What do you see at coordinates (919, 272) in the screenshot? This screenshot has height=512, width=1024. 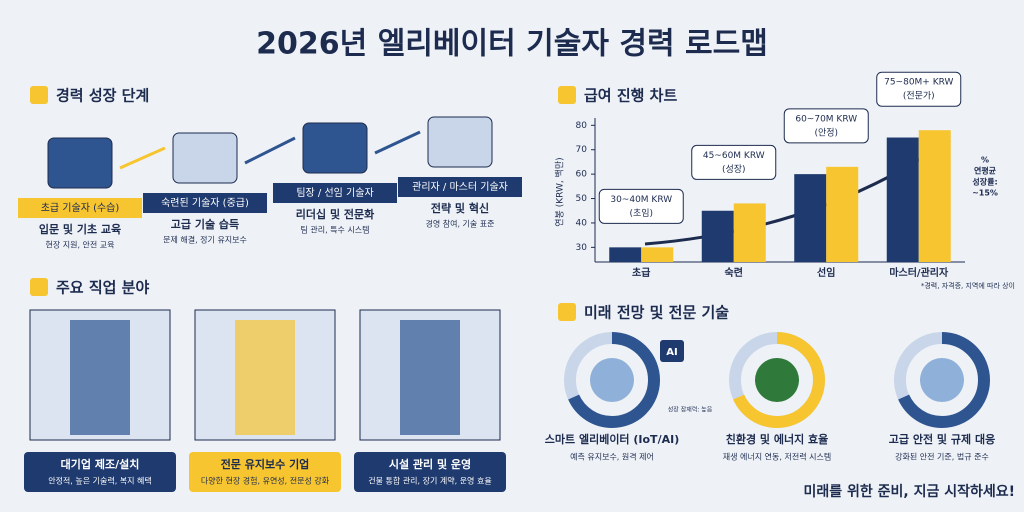 I see `x-tick-label: 마스터/관리자` at bounding box center [919, 272].